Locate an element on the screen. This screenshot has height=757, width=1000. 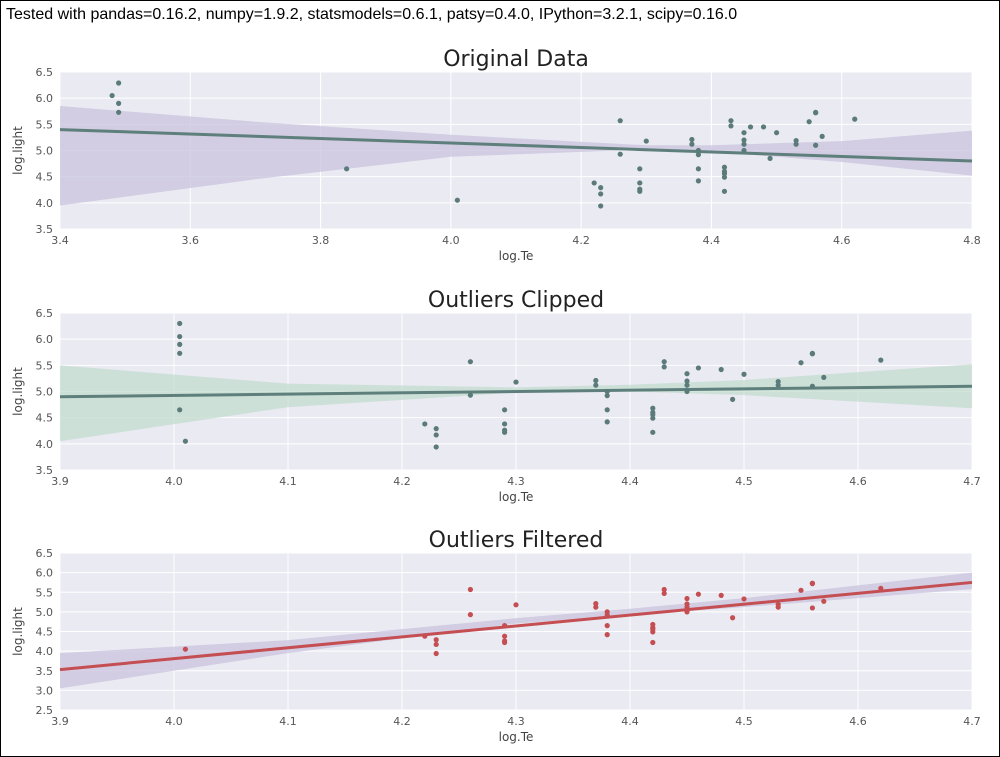
x-tick-label: 4.2 is located at coordinates (402, 481).